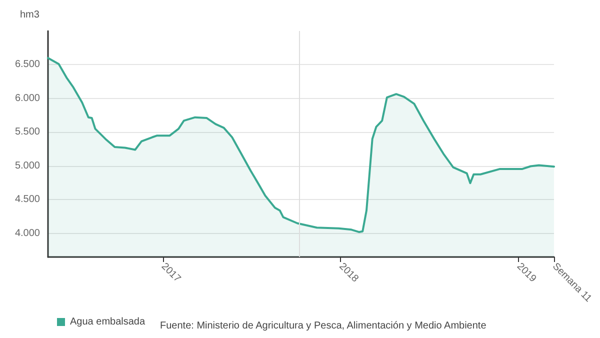  I want to click on y-tick-label: 5.500, so click(27, 132).